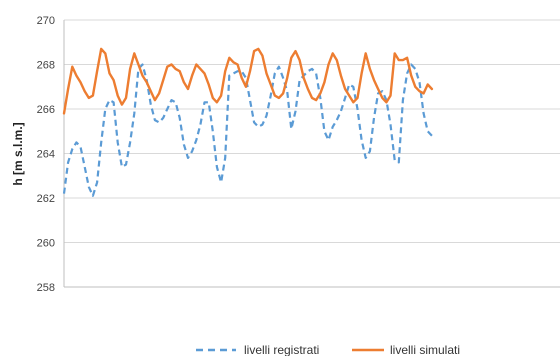 The width and height of the screenshot is (560, 361). What do you see at coordinates (281, 349) in the screenshot?
I see `legend-label: livelli registrati` at bounding box center [281, 349].